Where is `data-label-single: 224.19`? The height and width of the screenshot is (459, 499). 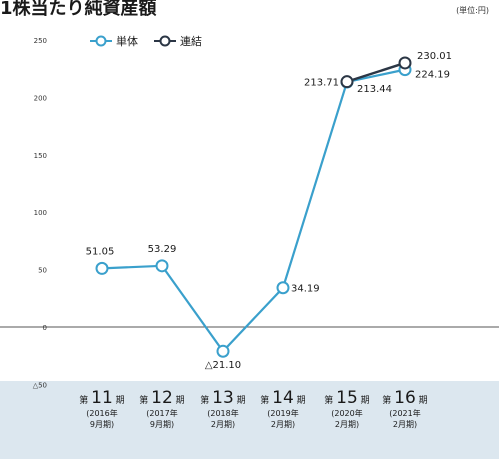
data-label-single: 224.19 is located at coordinates (432, 75).